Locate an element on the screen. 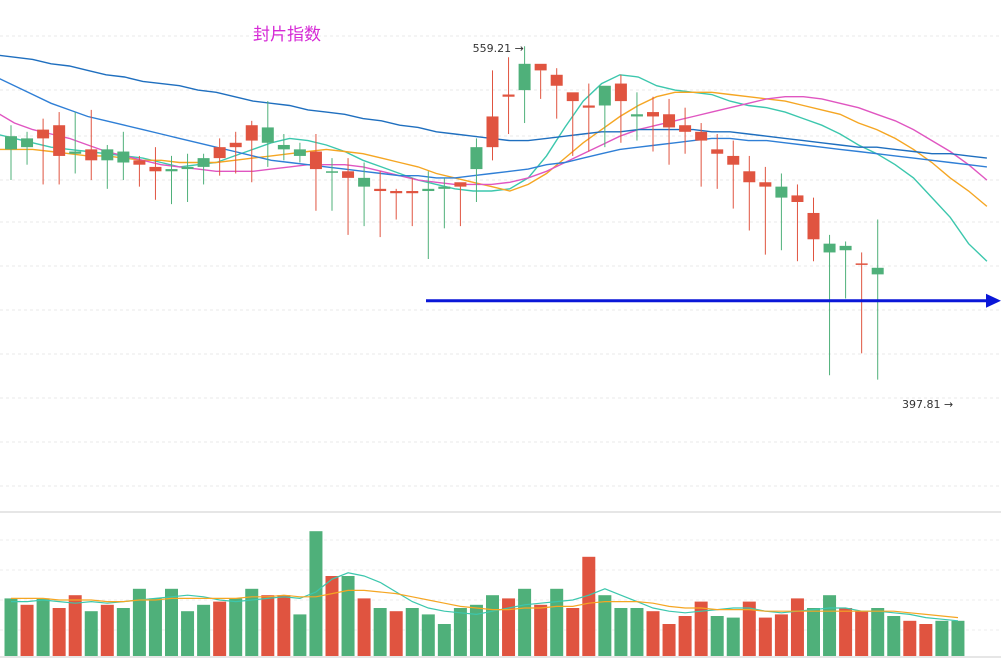  ma30-line is located at coordinates (493, 128).